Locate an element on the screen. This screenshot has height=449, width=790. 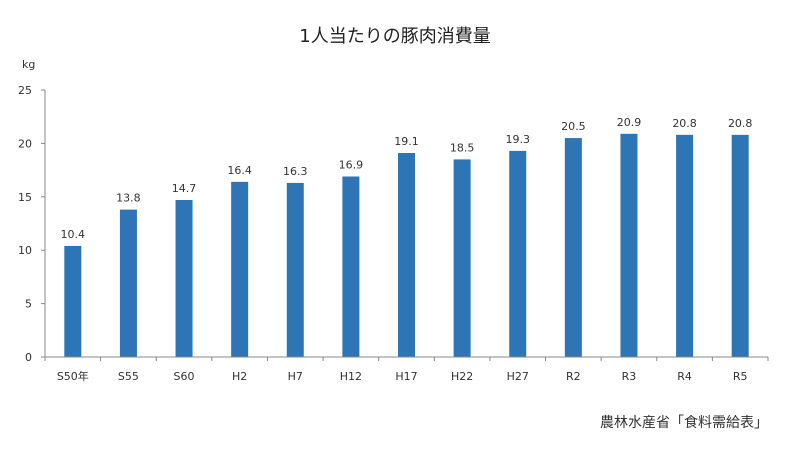
x-tick-label: R4 is located at coordinates (684, 376).